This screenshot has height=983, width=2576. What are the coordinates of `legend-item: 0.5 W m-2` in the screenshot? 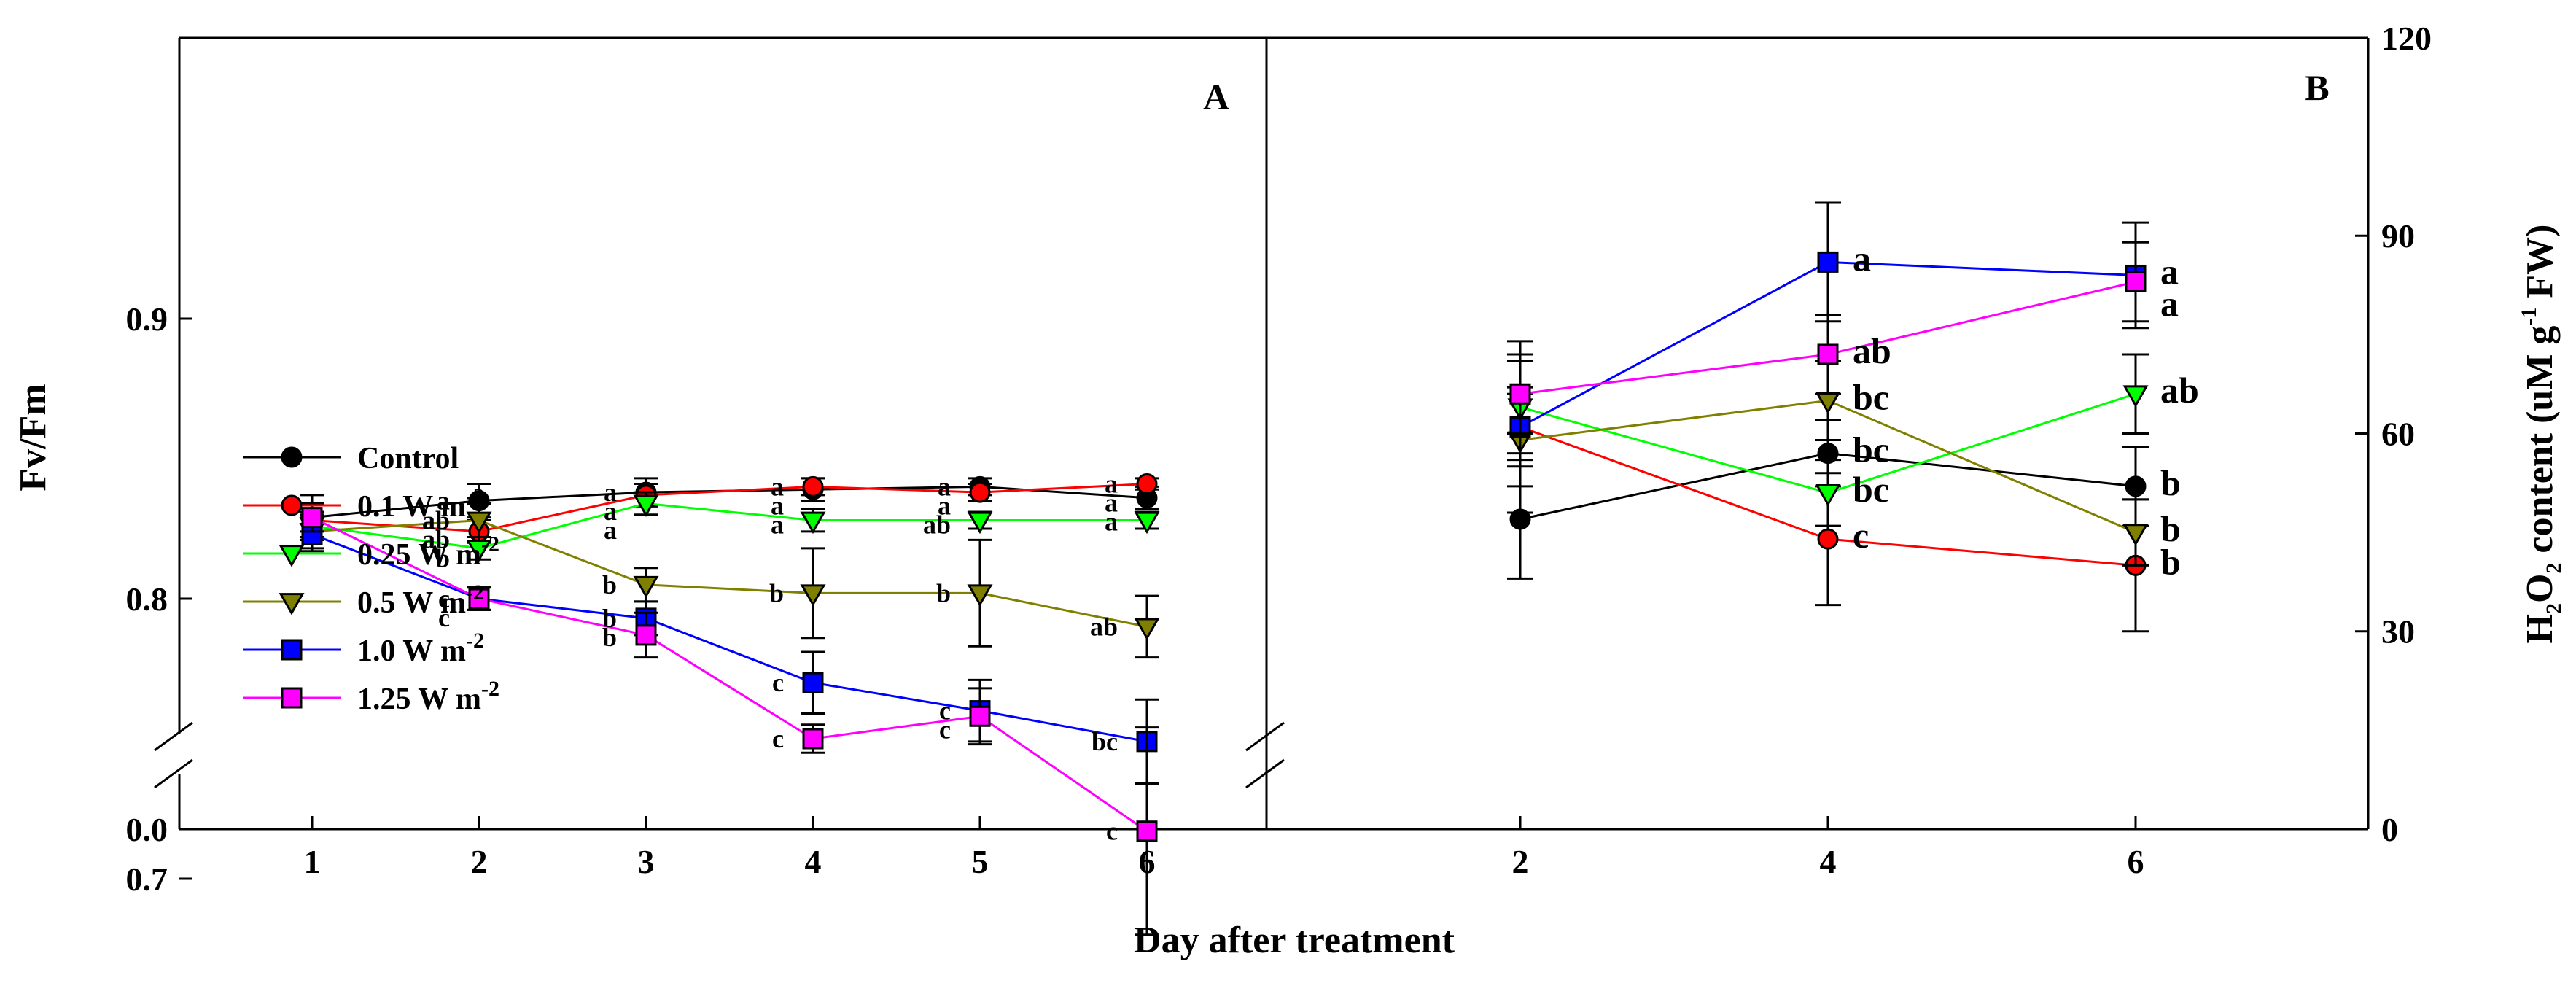 It's located at (363, 600).